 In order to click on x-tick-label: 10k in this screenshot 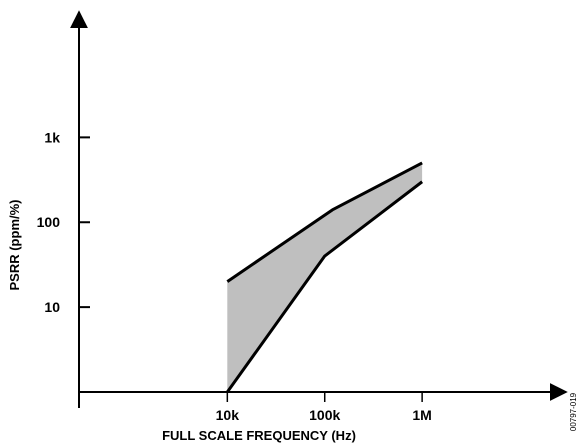, I will do `click(228, 415)`.